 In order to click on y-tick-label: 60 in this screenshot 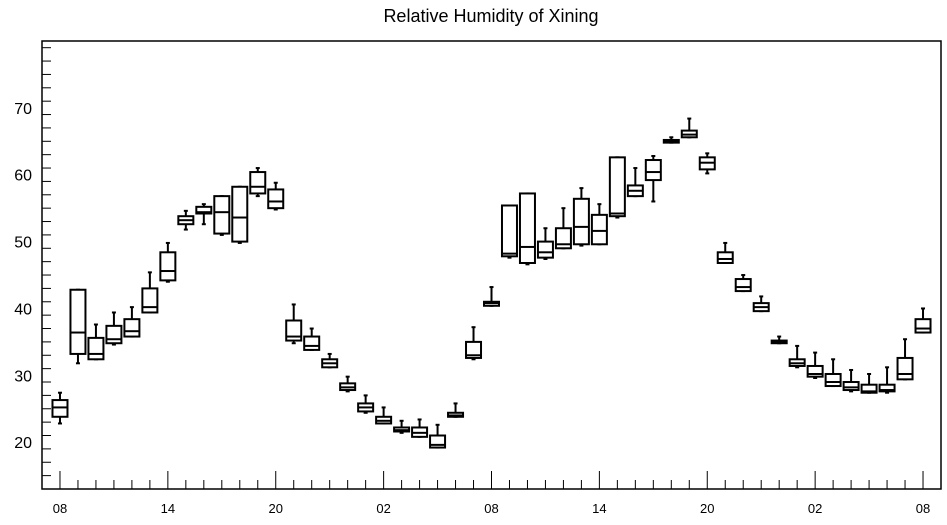, I will do `click(23, 176)`.